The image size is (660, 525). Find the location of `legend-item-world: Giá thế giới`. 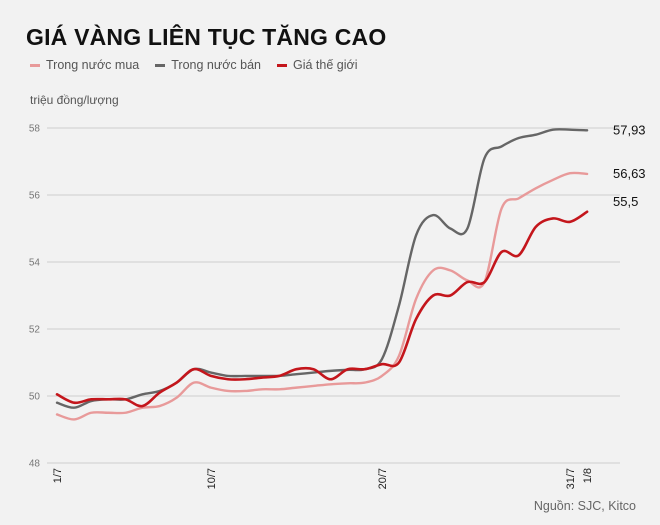

legend-item-world: Giá thế giới is located at coordinates (317, 65).